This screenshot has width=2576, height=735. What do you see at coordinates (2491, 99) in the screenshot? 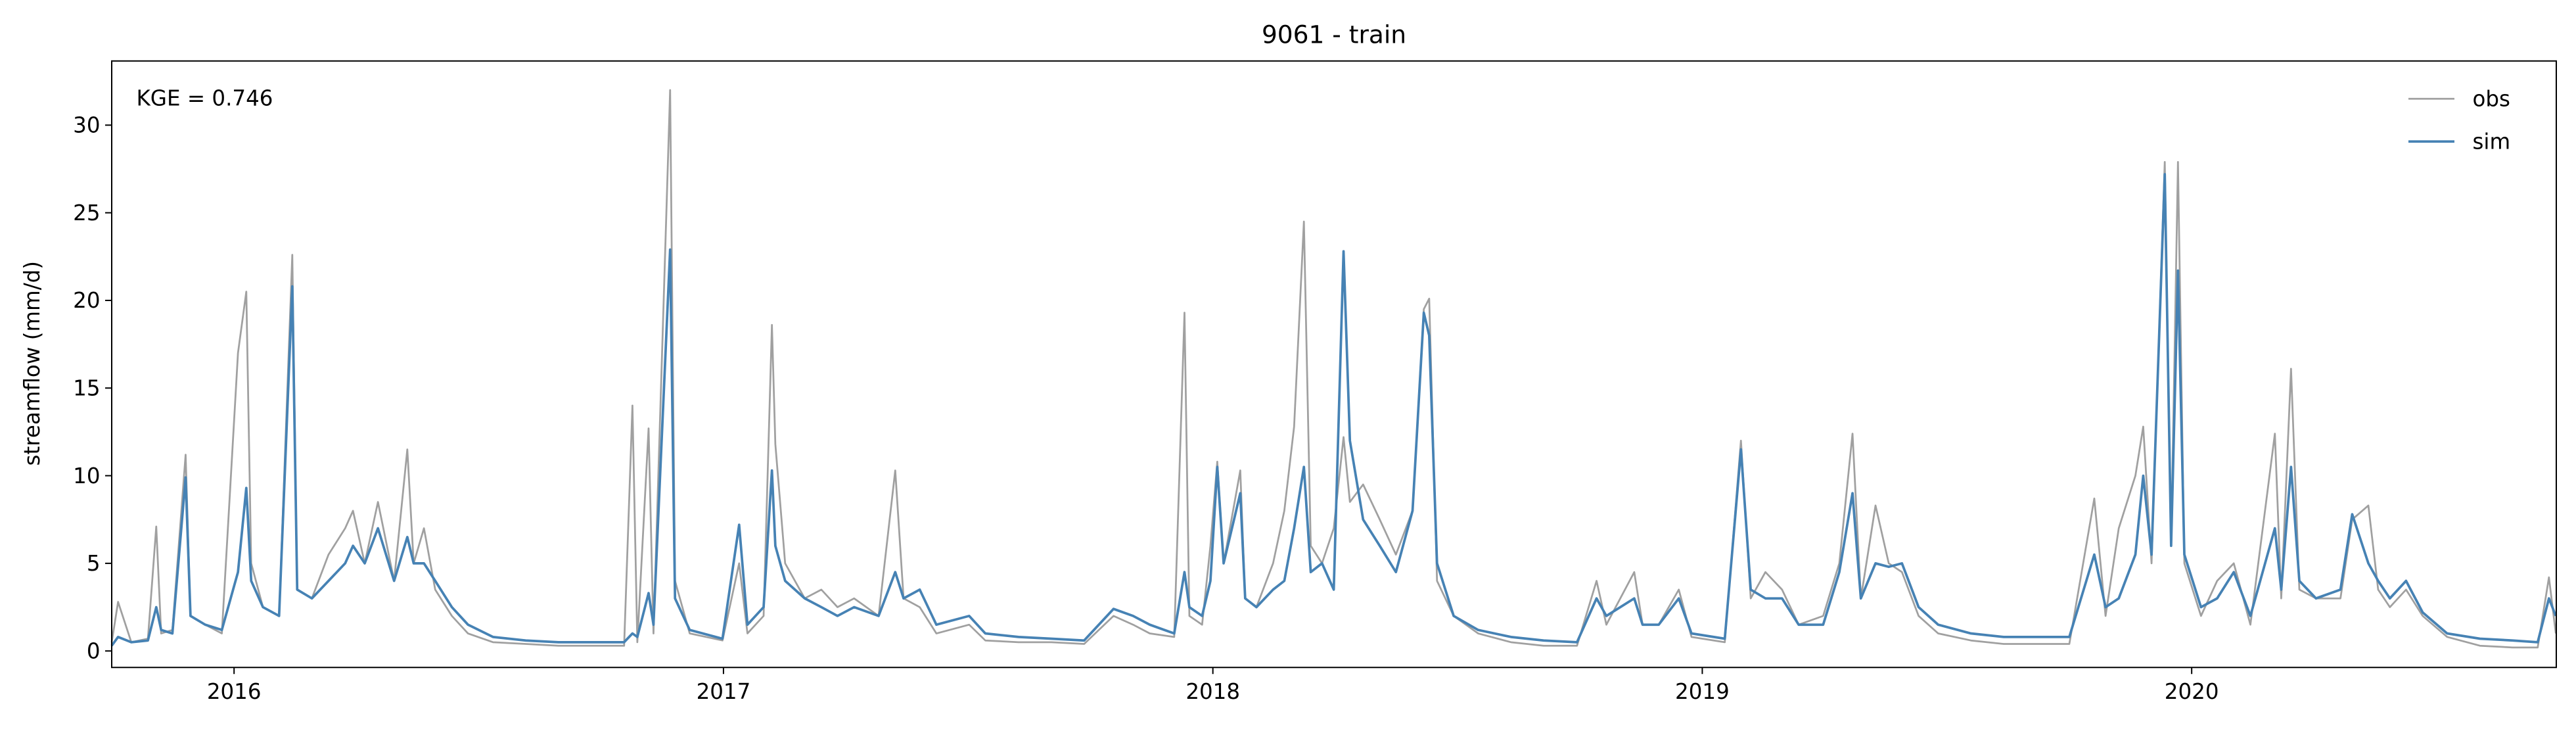
I see `legend-label: obs` at bounding box center [2491, 99].